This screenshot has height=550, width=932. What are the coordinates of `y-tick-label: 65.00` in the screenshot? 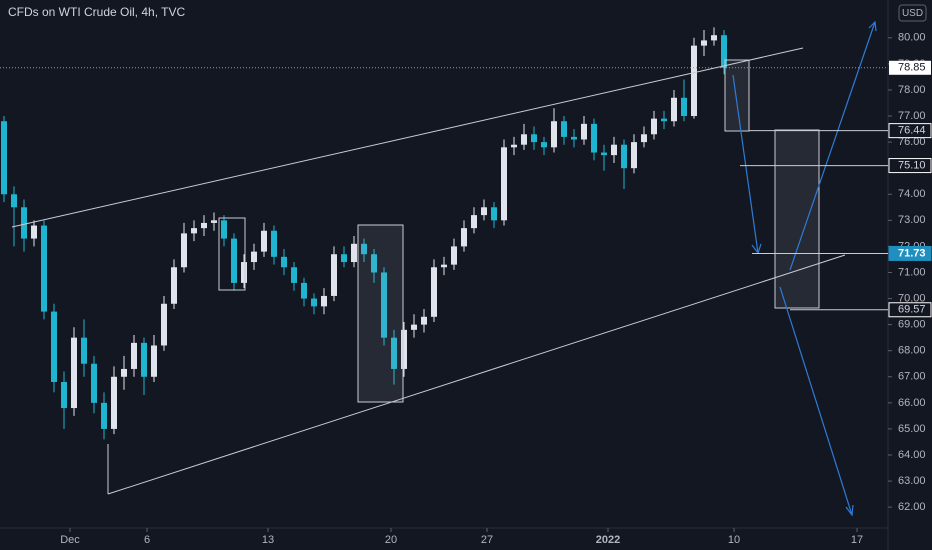 It's located at (912, 429).